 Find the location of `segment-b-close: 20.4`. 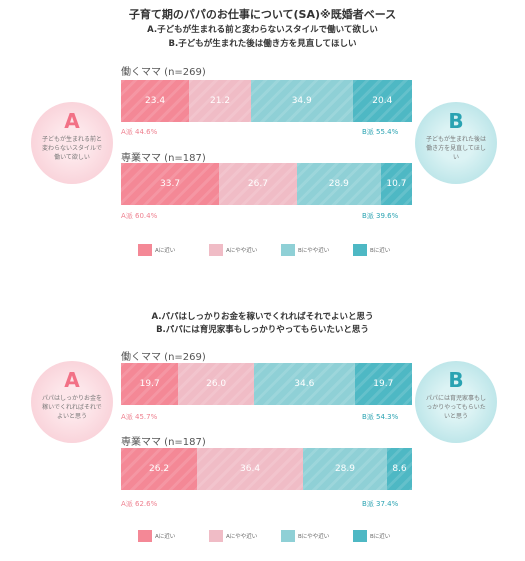

segment-b-close: 20.4 is located at coordinates (382, 101).